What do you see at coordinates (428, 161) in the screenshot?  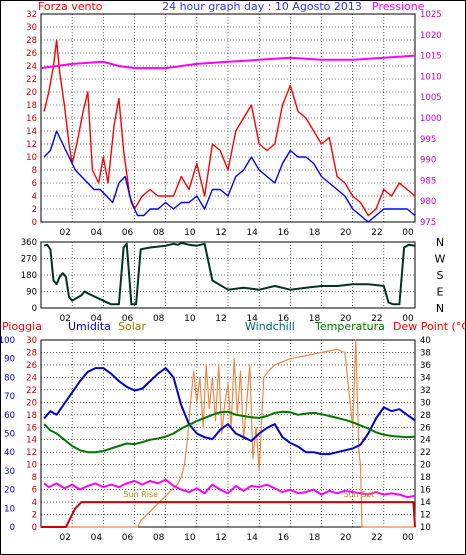 I see `y-tick-label: 990` at bounding box center [428, 161].